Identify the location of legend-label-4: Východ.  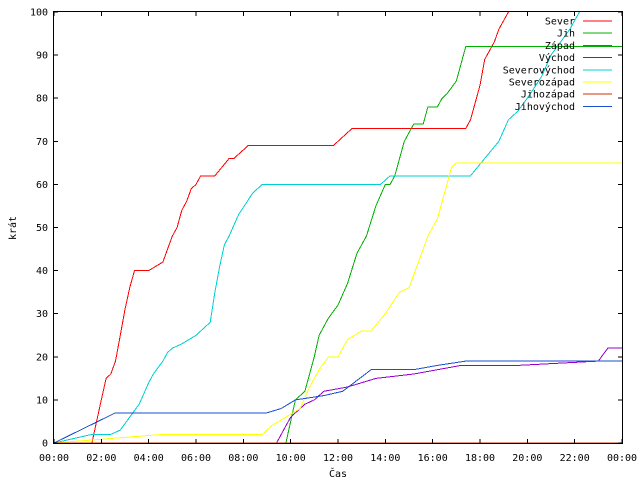
(557, 58).